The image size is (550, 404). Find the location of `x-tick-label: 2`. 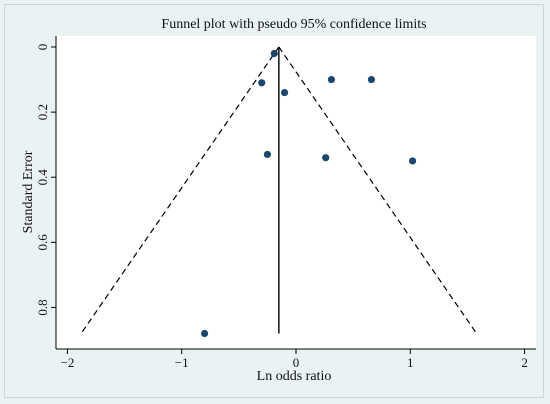

x-tick-label: 2 is located at coordinates (524, 362).